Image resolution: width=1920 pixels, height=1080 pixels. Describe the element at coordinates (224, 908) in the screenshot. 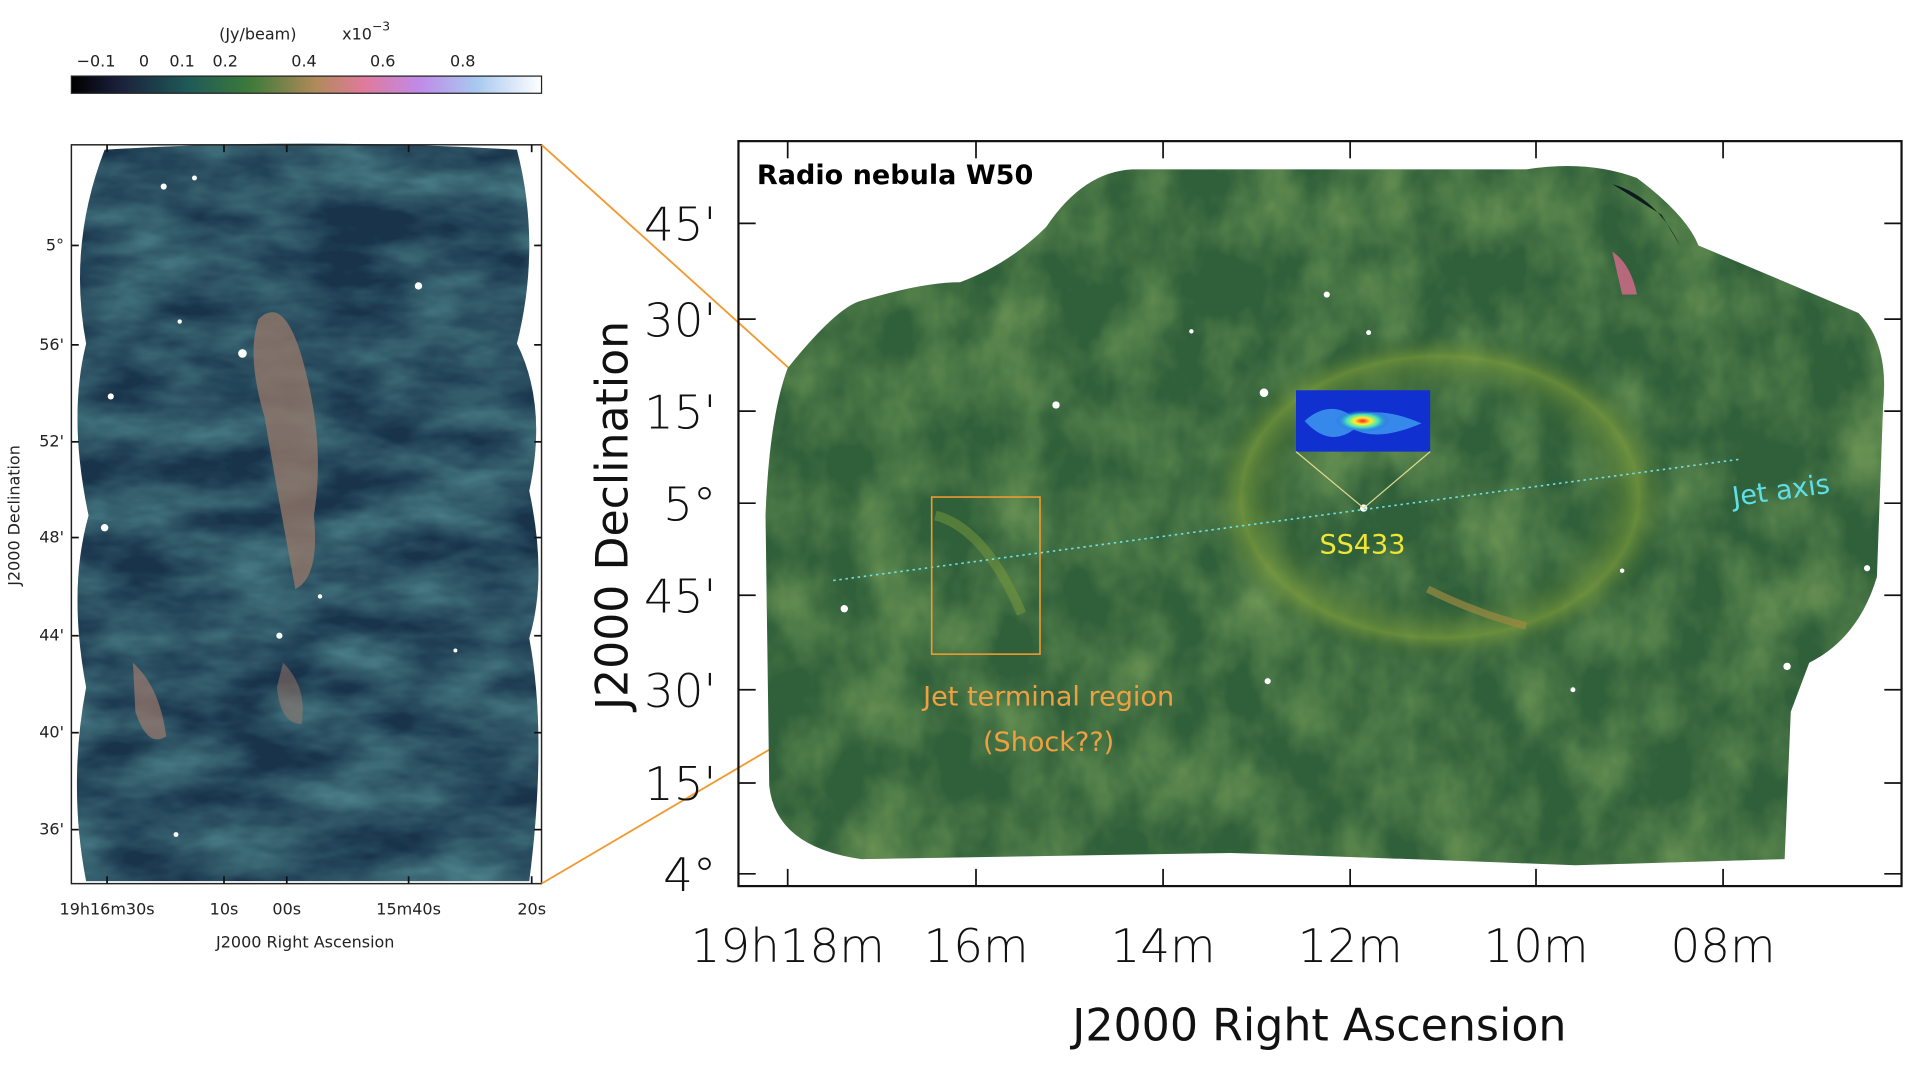

I see `x-tick-label: 10s` at that location.